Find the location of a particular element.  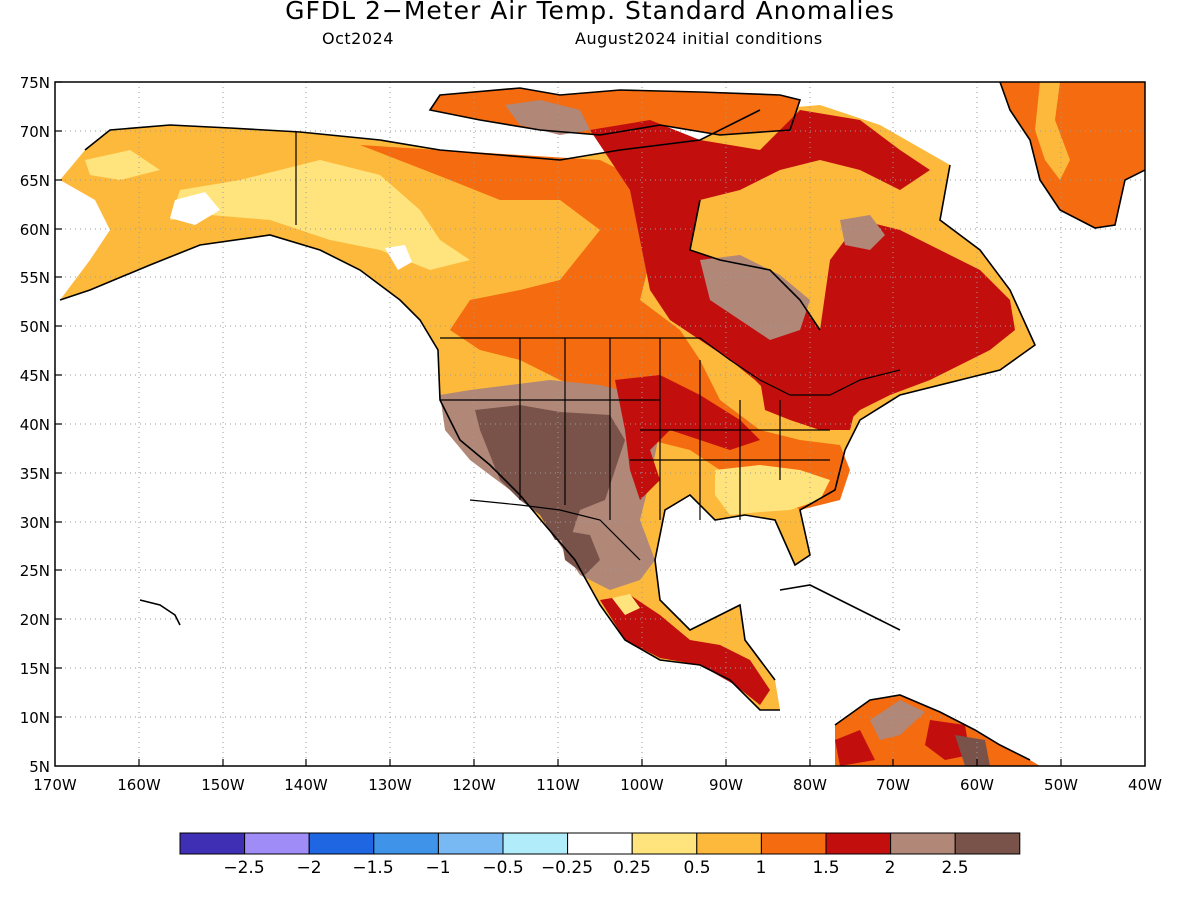

colorbar-label: −1.5 is located at coordinates (372, 868).